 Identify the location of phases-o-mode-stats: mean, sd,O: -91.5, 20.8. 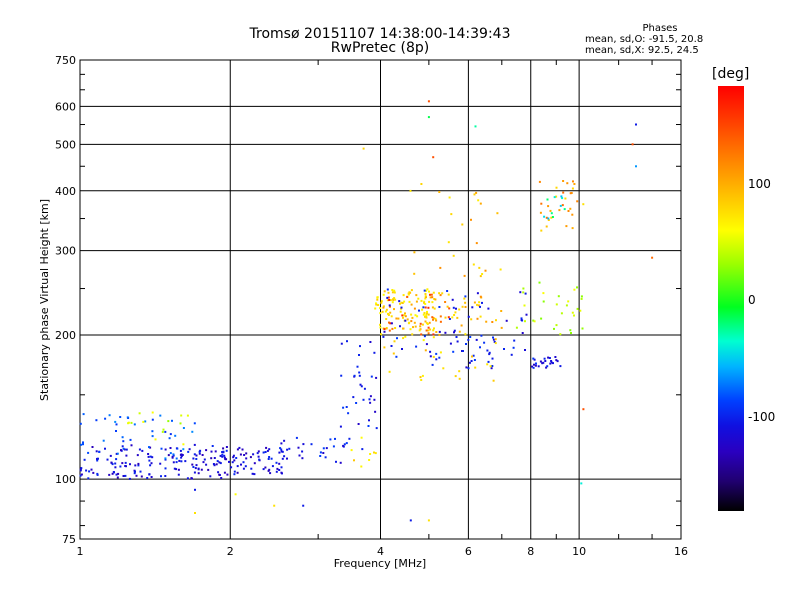
(644, 39).